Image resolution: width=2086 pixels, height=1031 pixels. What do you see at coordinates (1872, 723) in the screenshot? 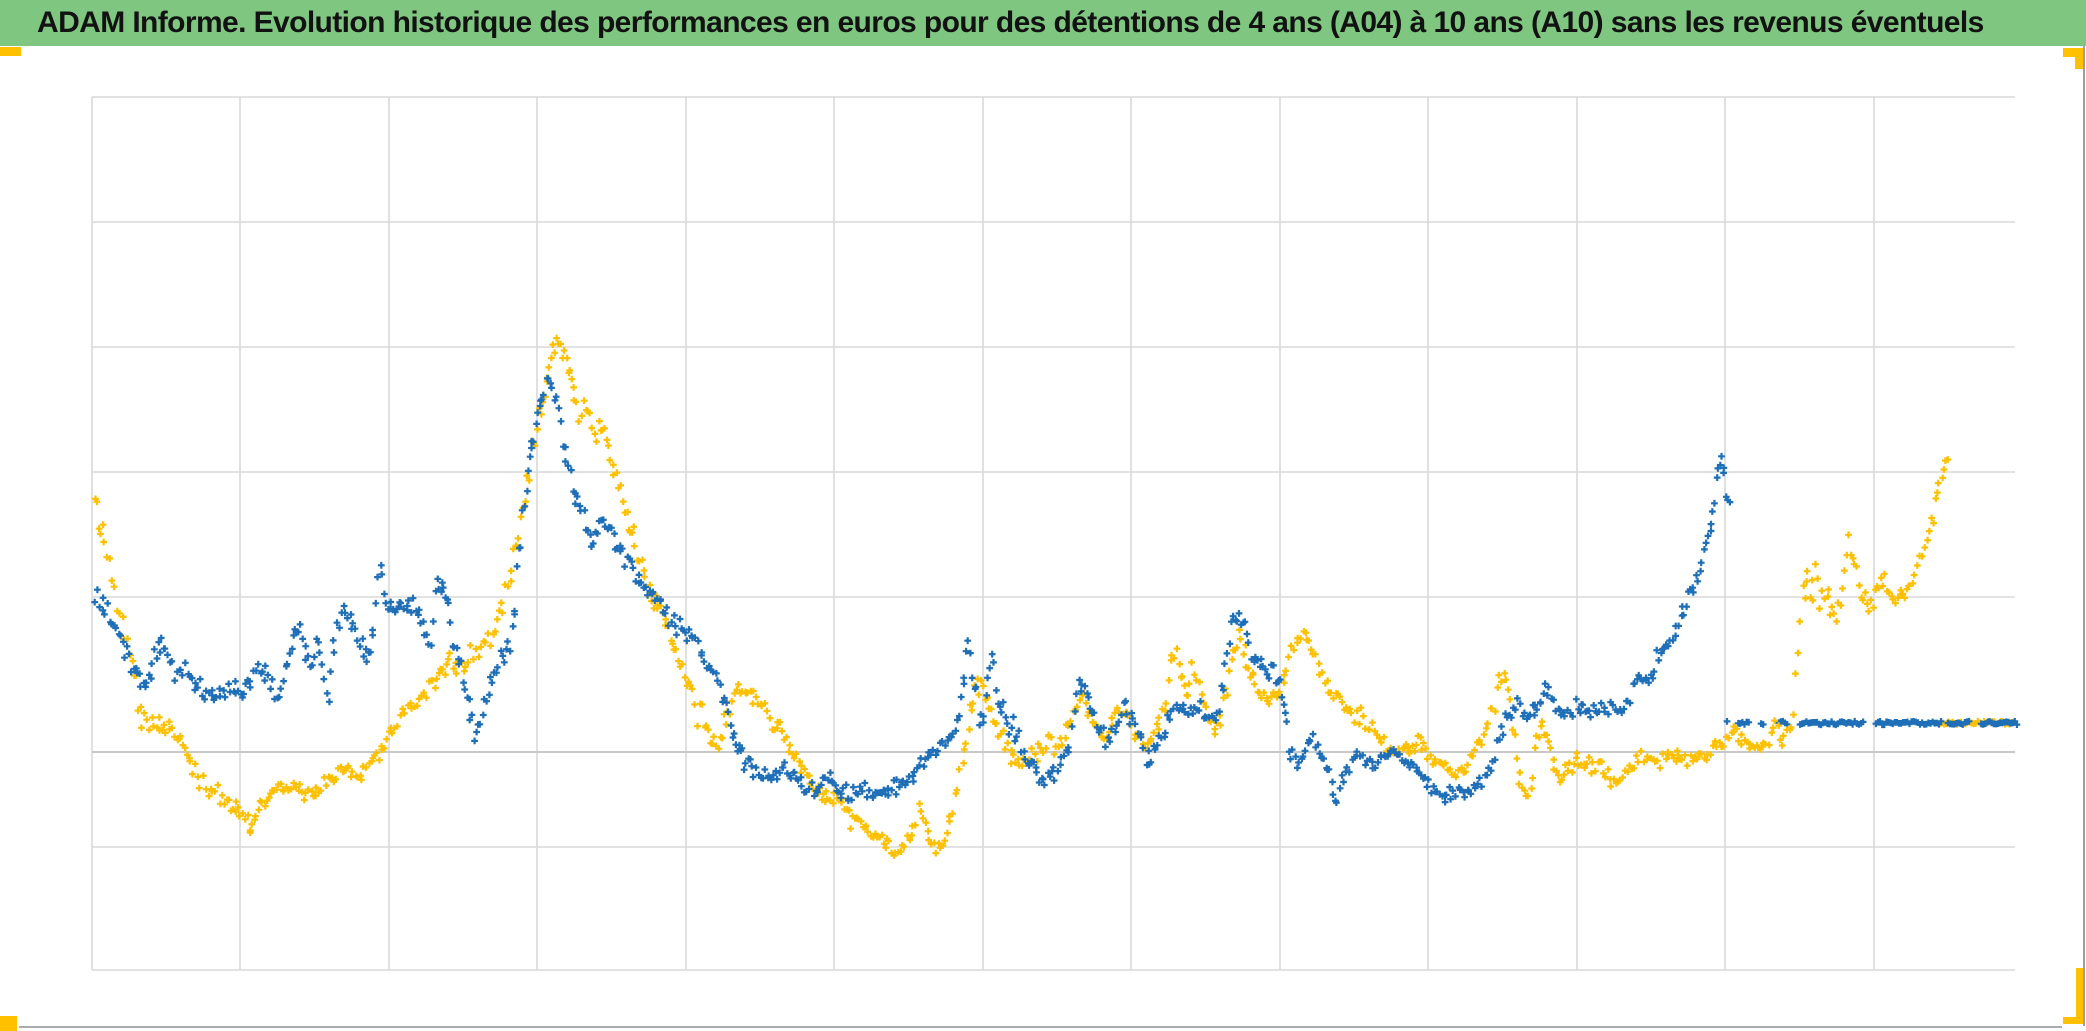
I see `series-blue-flat-tail` at bounding box center [1872, 723].